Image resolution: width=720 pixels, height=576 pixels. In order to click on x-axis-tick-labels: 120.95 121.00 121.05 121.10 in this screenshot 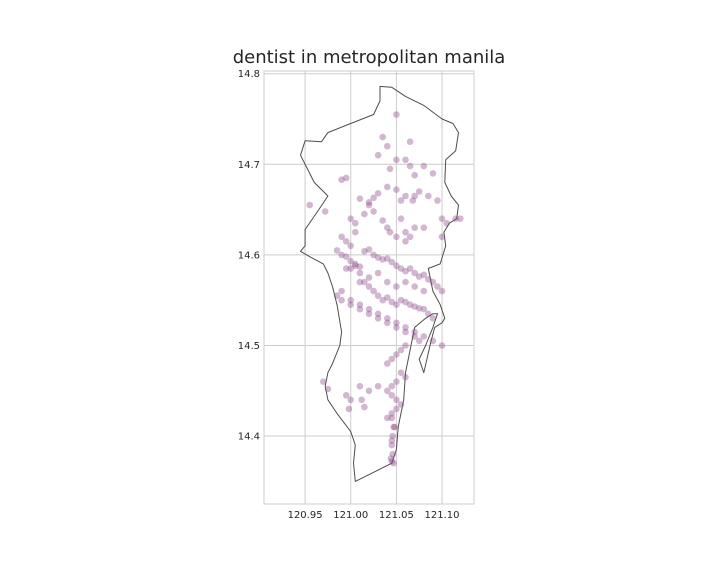, I will do `click(374, 515)`.